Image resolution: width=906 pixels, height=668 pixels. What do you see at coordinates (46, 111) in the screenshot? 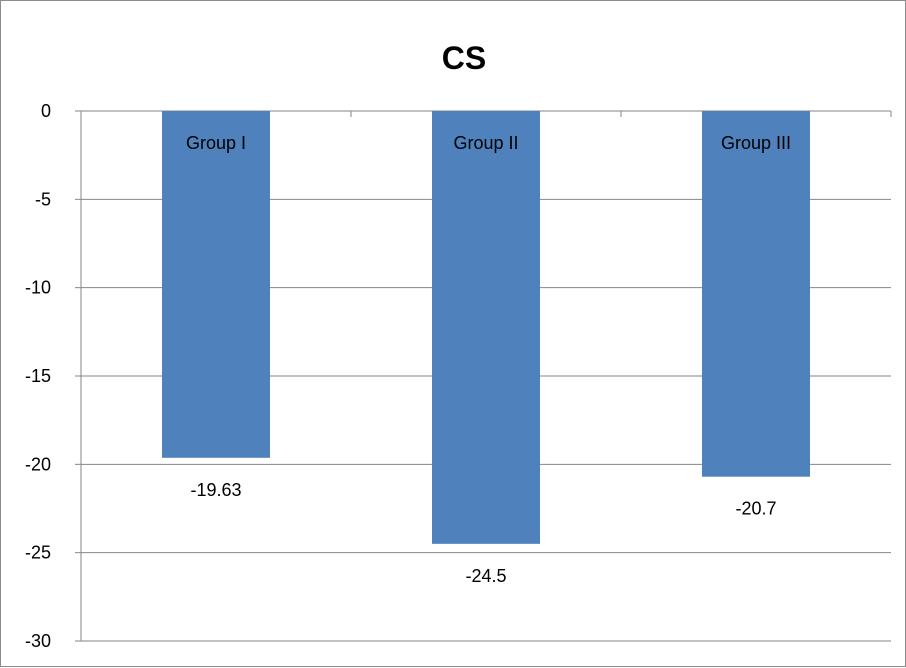
I see `y-tick-label: 0` at bounding box center [46, 111].